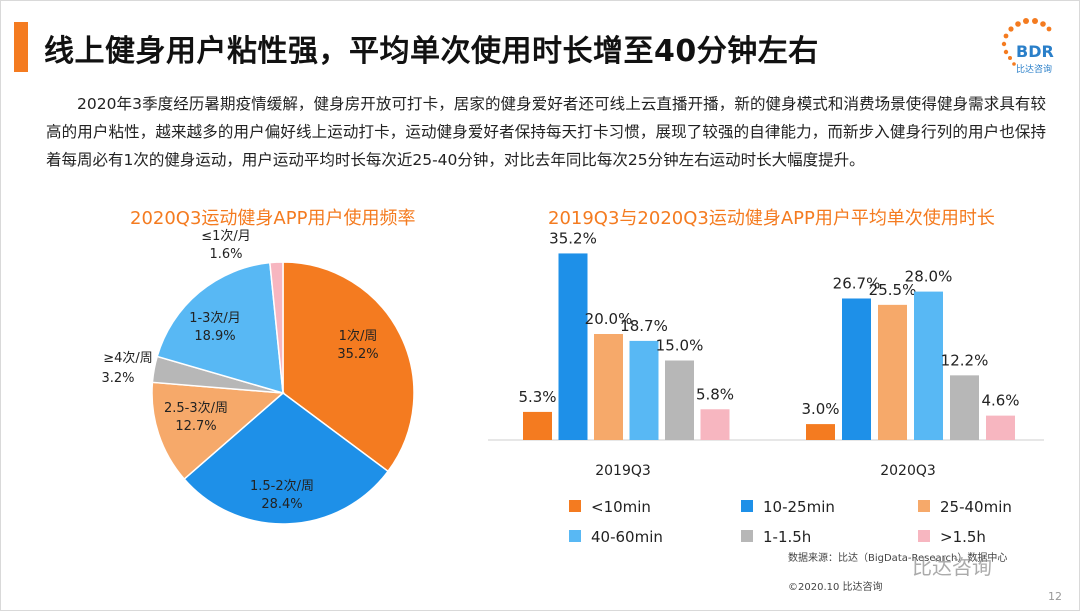 This screenshot has width=1080, height=611. I want to click on pie-slice-value: 1.6%, so click(225, 254).